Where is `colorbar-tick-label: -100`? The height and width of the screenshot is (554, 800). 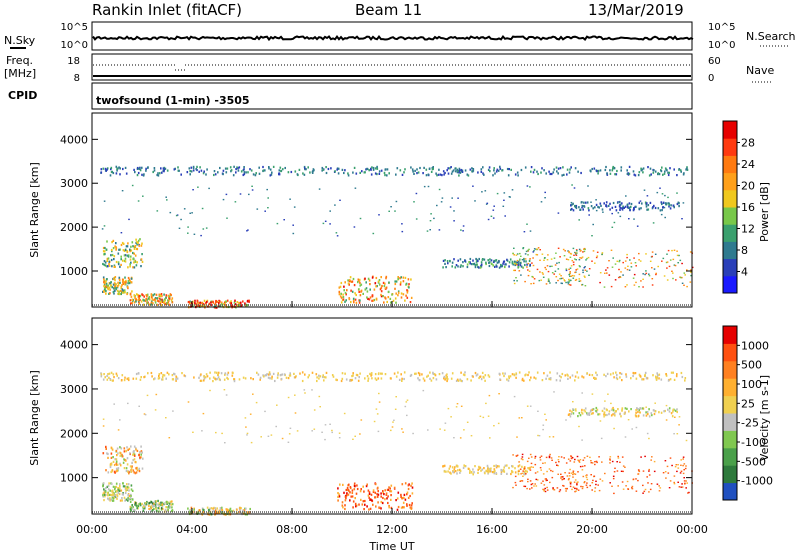 colorbar-tick-label: -100 is located at coordinates (753, 442).